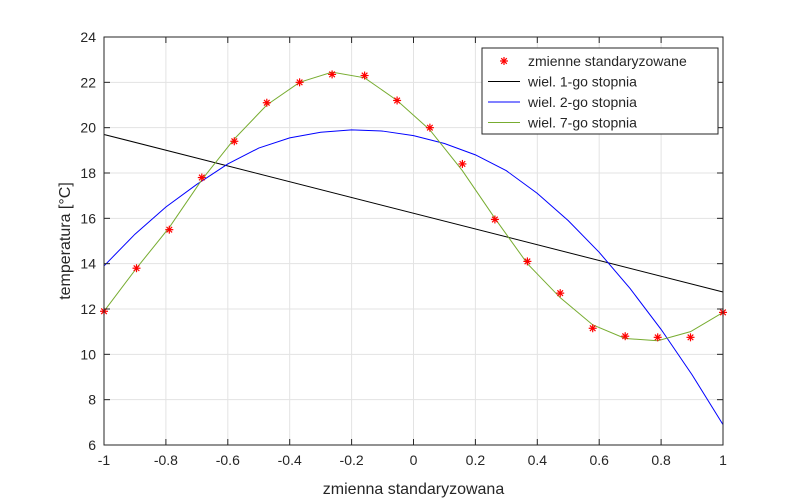 This screenshot has height=500, width=800. I want to click on legend-entry-label: wiel. 2-go stopnia, so click(582, 102).